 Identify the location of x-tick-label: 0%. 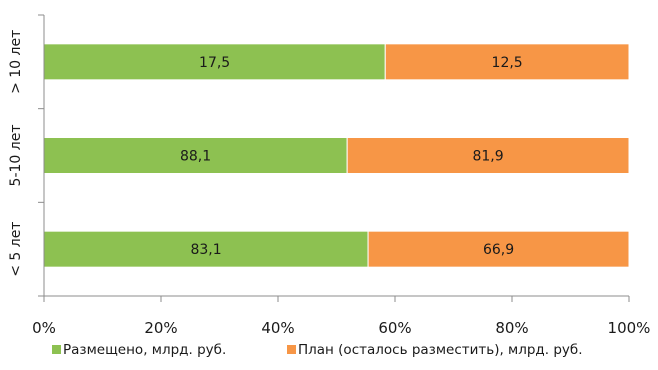
(44, 328).